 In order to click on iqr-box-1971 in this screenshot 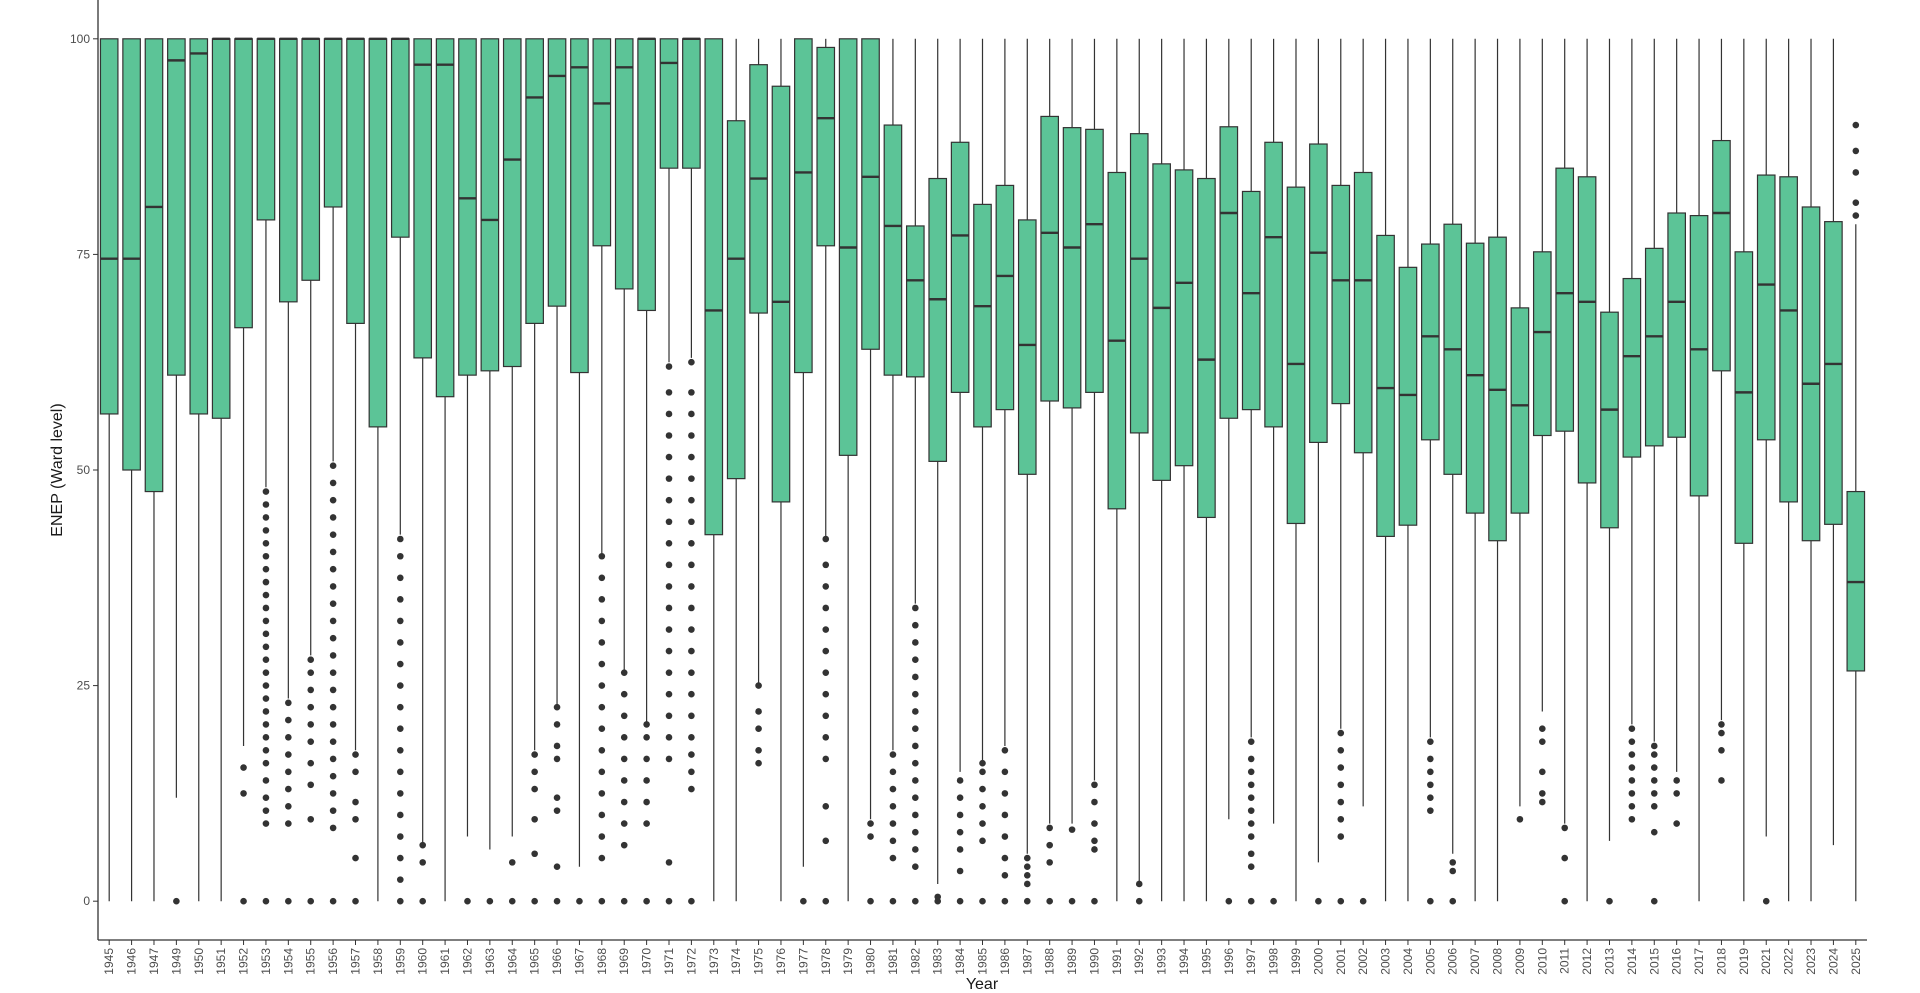, I will do `click(669, 103)`.